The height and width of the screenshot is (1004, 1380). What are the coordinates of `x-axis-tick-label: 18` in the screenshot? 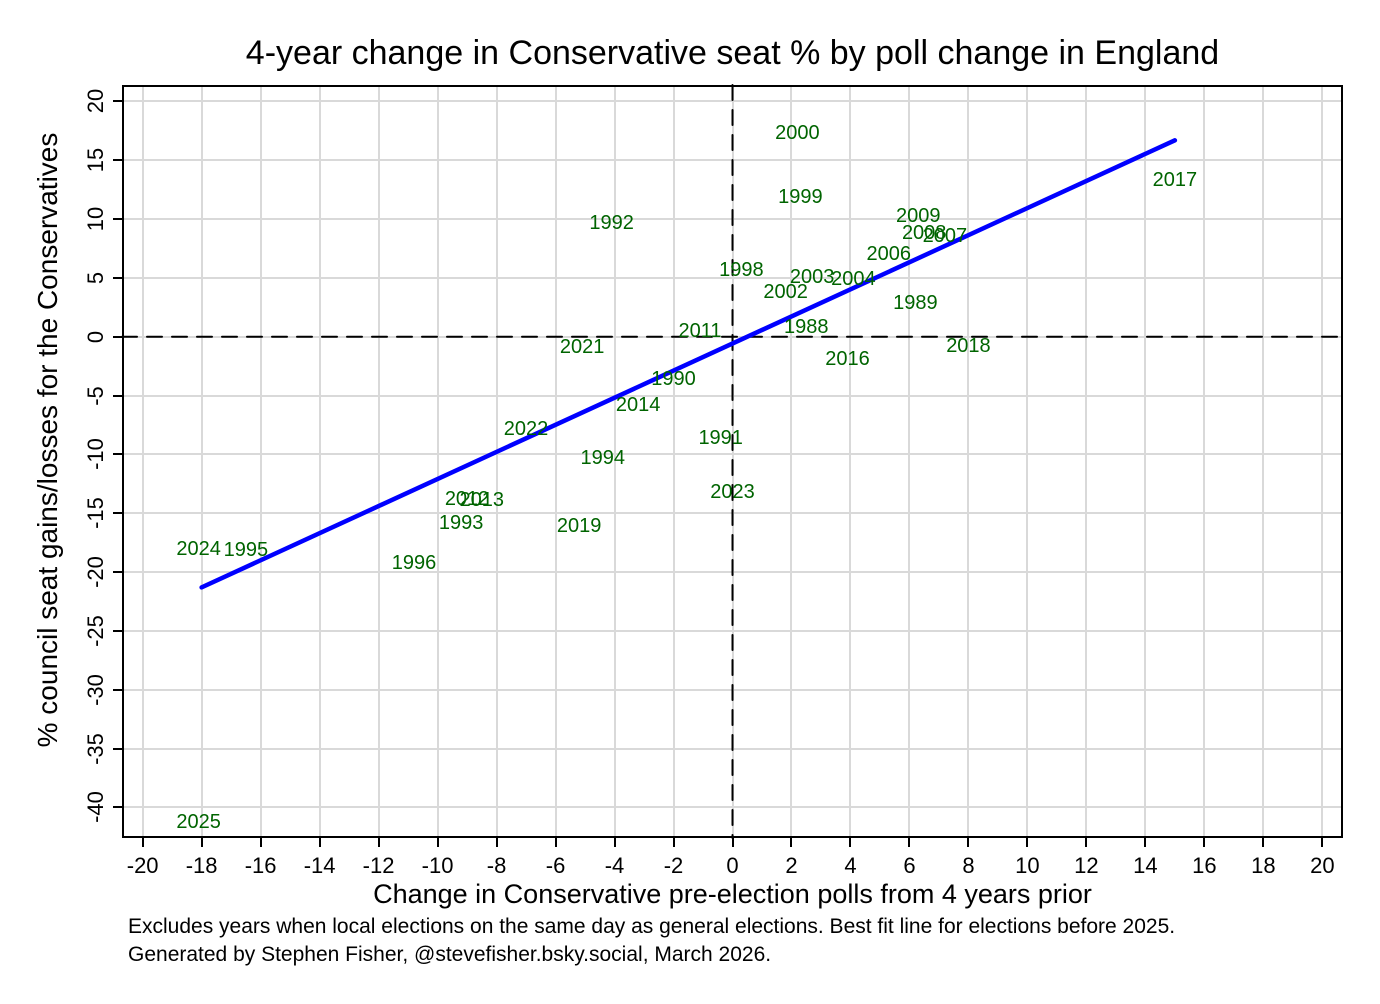 It's located at (1263, 865).